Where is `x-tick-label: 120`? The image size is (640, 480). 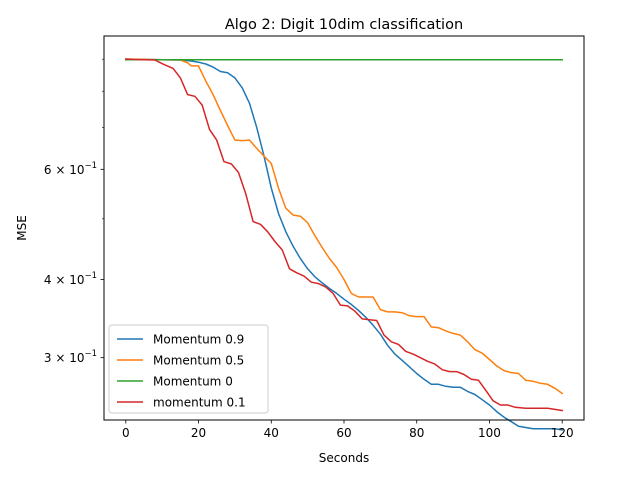
x-tick-label: 120 is located at coordinates (562, 433).